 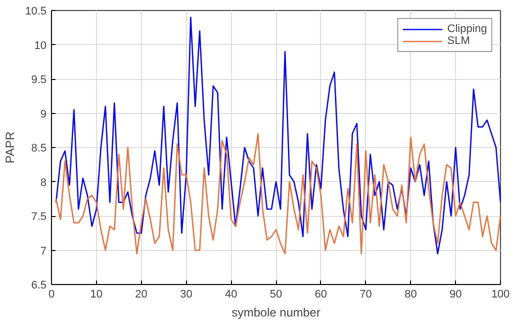 What do you see at coordinates (39, 286) in the screenshot?
I see `y-tick-label: 6.5` at bounding box center [39, 286].